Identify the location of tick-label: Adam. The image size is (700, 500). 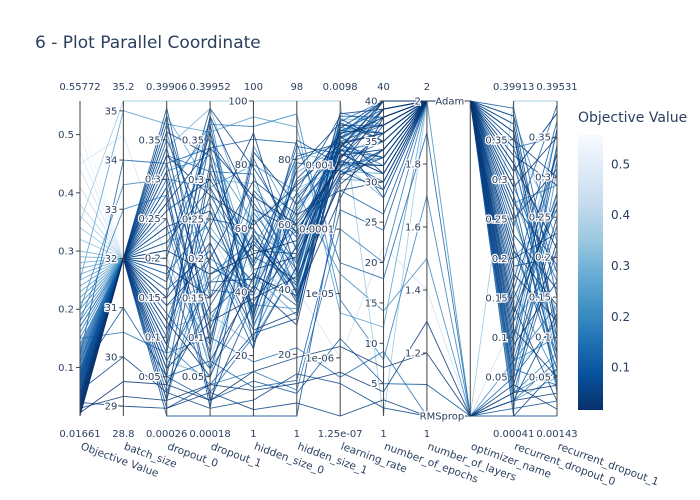
(449, 102).